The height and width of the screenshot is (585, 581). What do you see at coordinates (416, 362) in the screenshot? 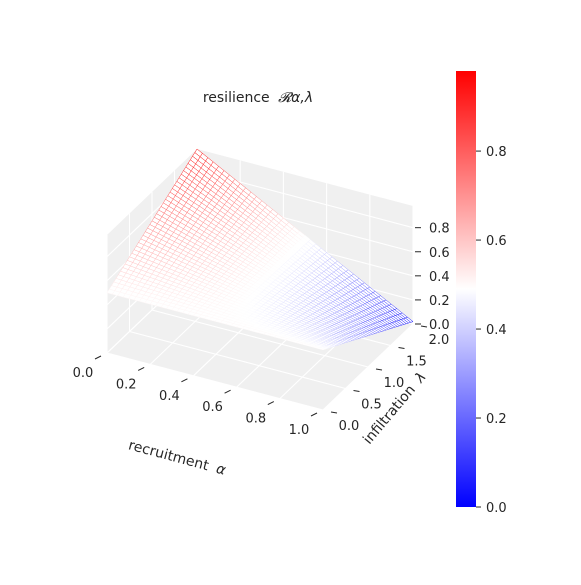
I see `y-tick-label: 1.5` at bounding box center [416, 362].